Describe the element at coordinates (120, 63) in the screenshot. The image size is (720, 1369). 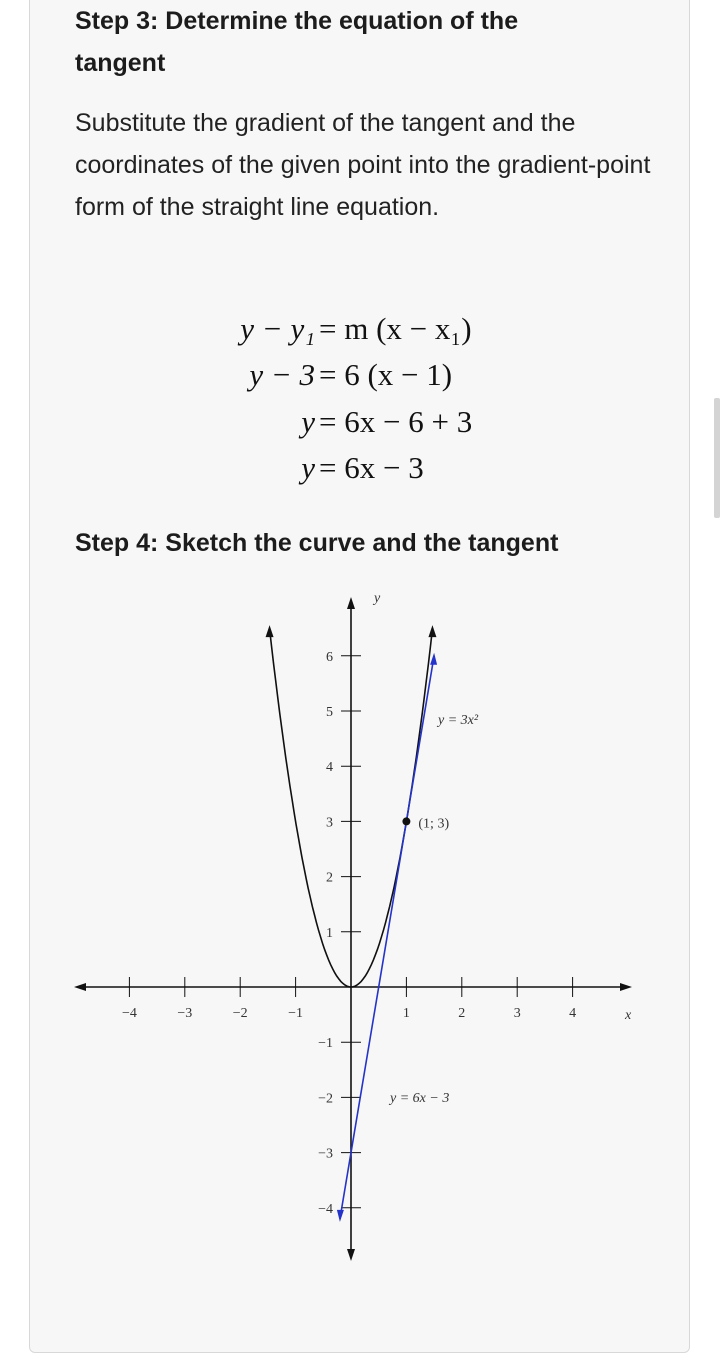
I see `step3-heading-line2: tangent` at that location.